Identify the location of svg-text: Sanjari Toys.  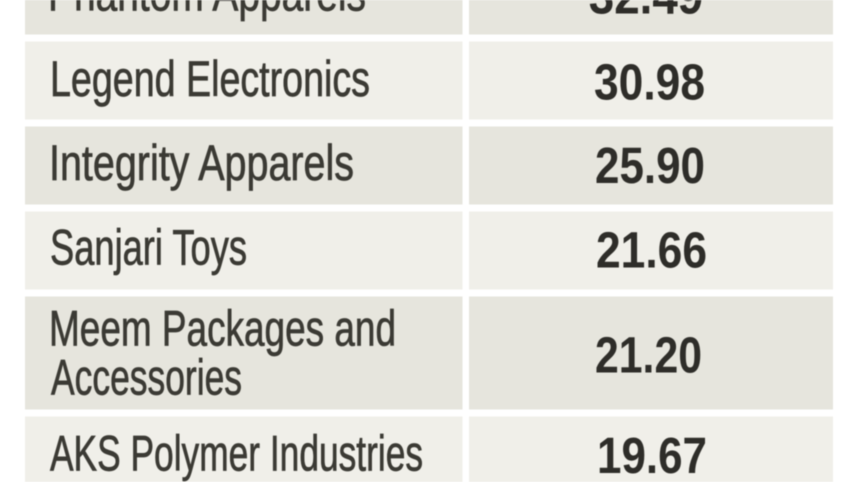
(148, 248).